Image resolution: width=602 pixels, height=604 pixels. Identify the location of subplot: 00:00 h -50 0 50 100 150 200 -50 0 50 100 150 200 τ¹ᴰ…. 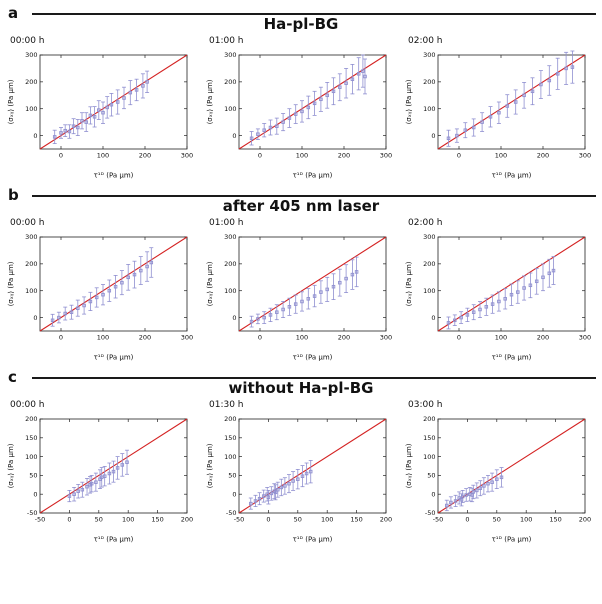
(102, 473).